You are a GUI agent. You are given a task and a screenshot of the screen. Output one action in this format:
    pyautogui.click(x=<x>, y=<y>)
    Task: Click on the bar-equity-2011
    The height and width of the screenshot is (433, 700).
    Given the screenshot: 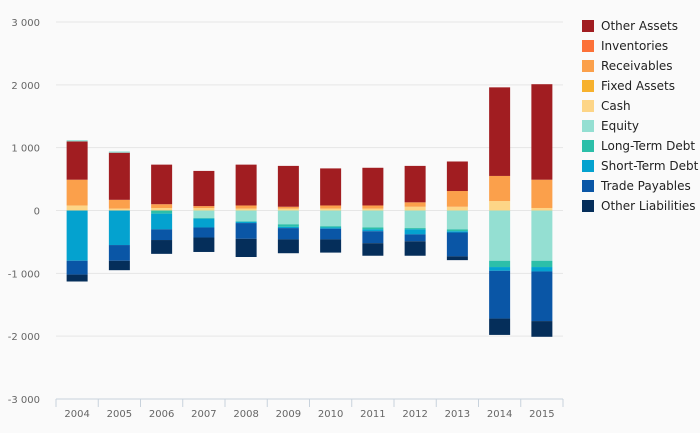 What is the action you would take?
    pyautogui.click(x=373, y=219)
    